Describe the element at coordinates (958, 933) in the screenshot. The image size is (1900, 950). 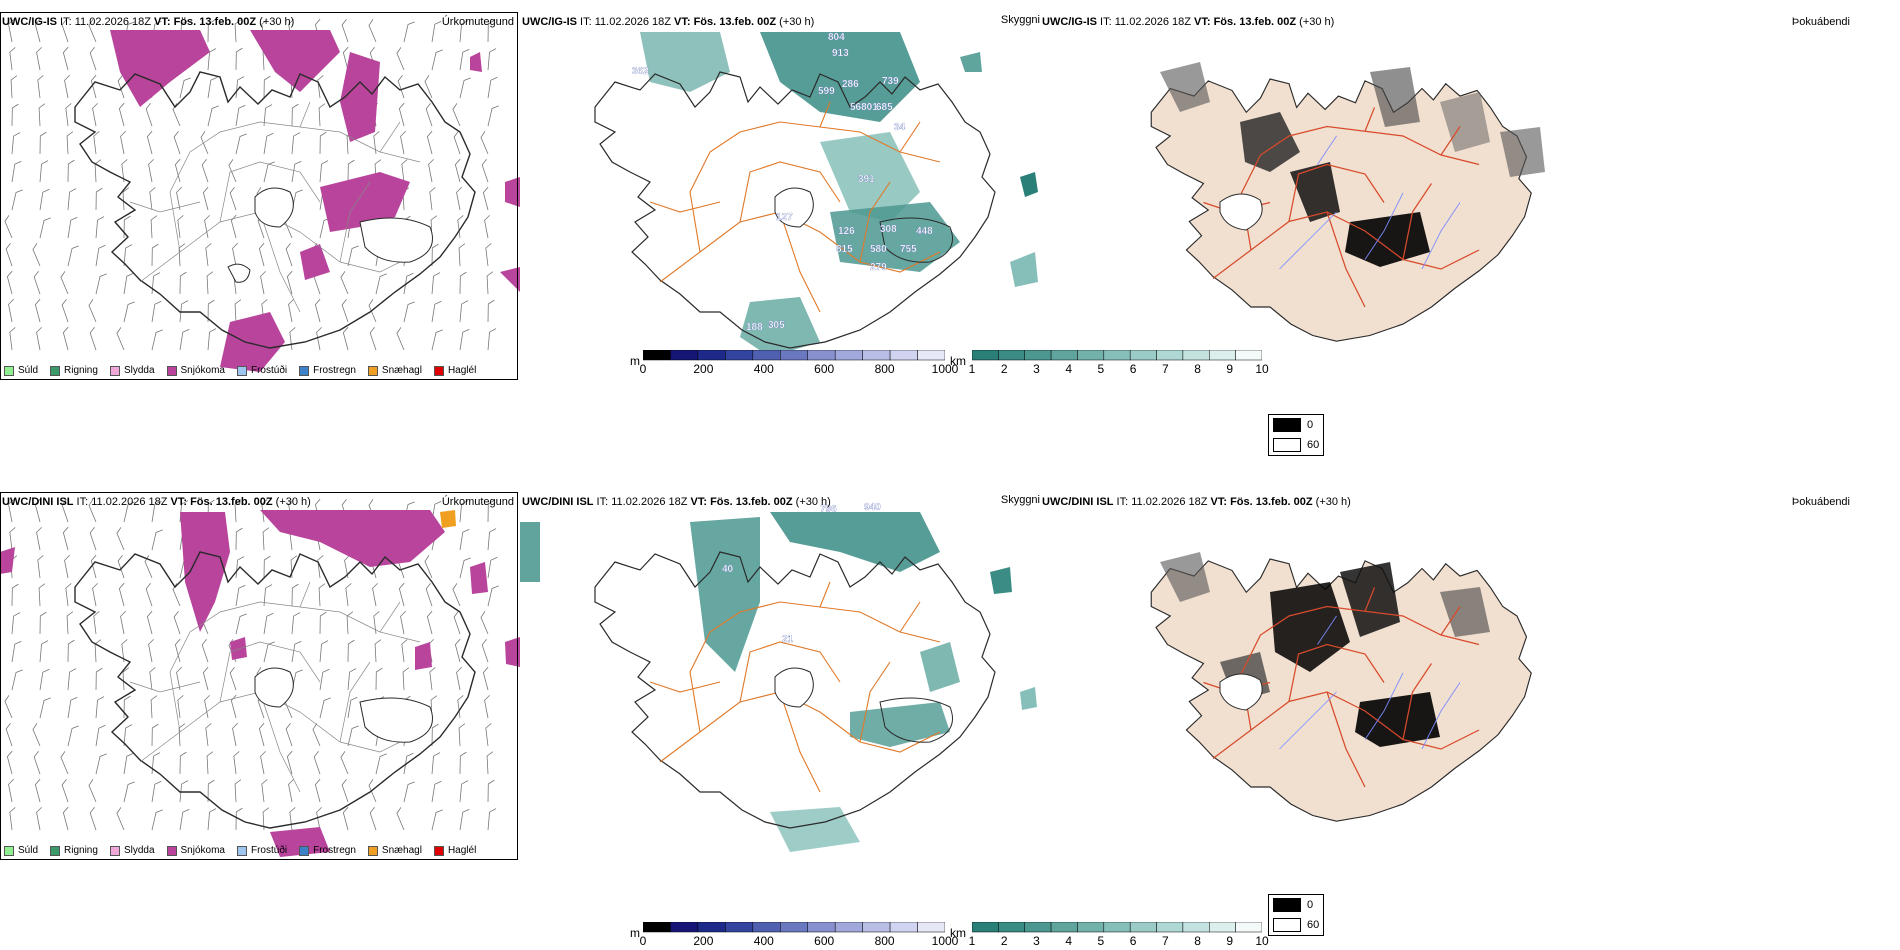
I see `visibility-unit: km` at that location.